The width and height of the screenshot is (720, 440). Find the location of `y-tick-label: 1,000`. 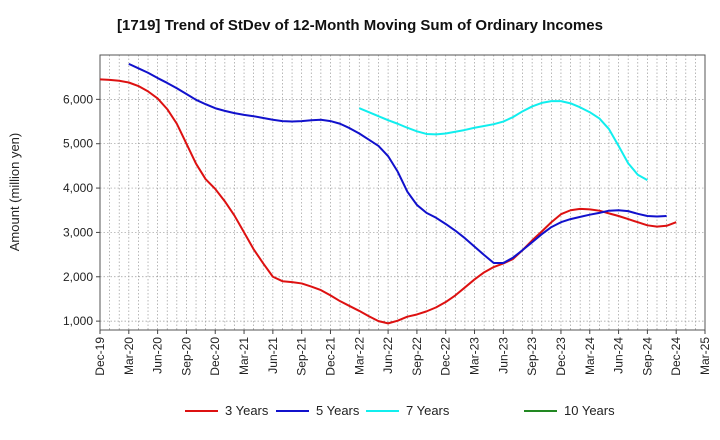

y-tick-label: 1,000 is located at coordinates (78, 321).